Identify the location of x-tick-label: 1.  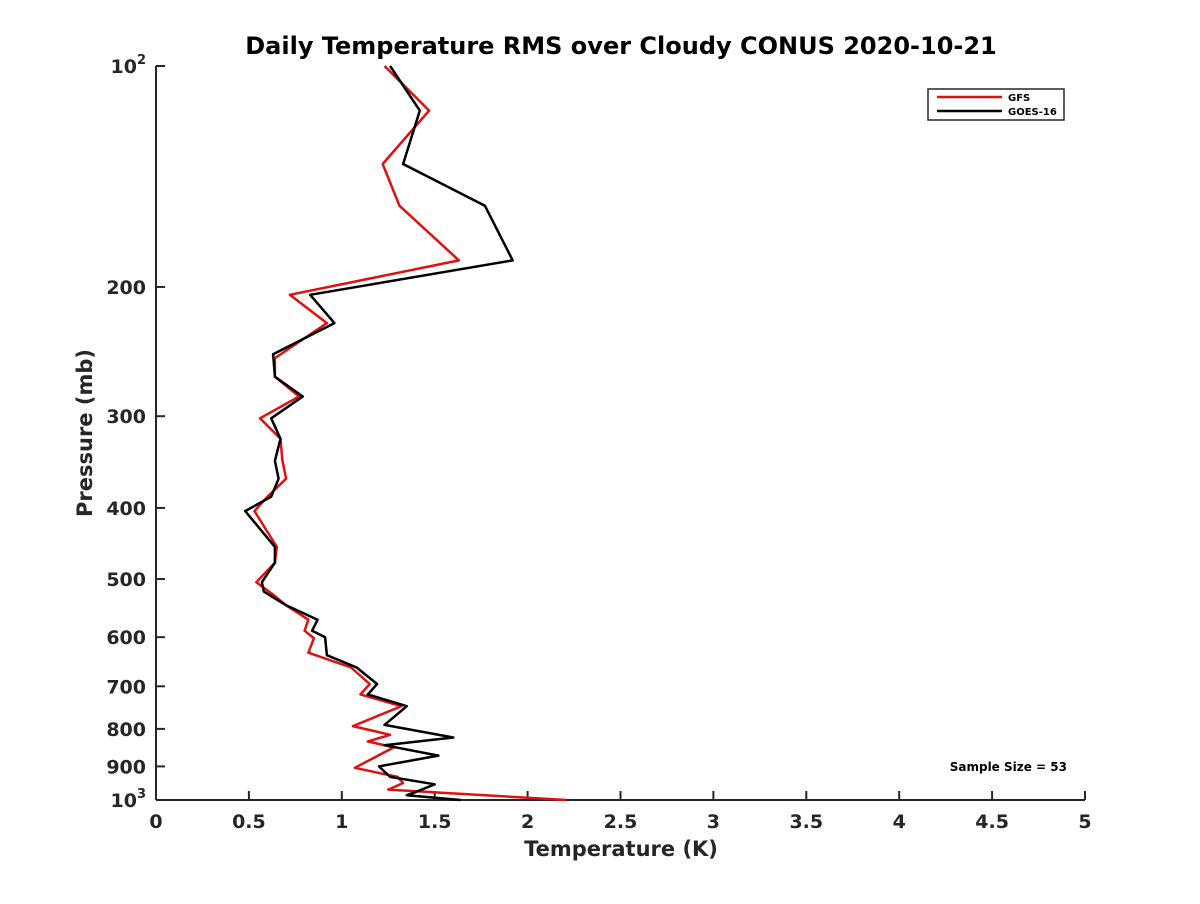
(341, 822).